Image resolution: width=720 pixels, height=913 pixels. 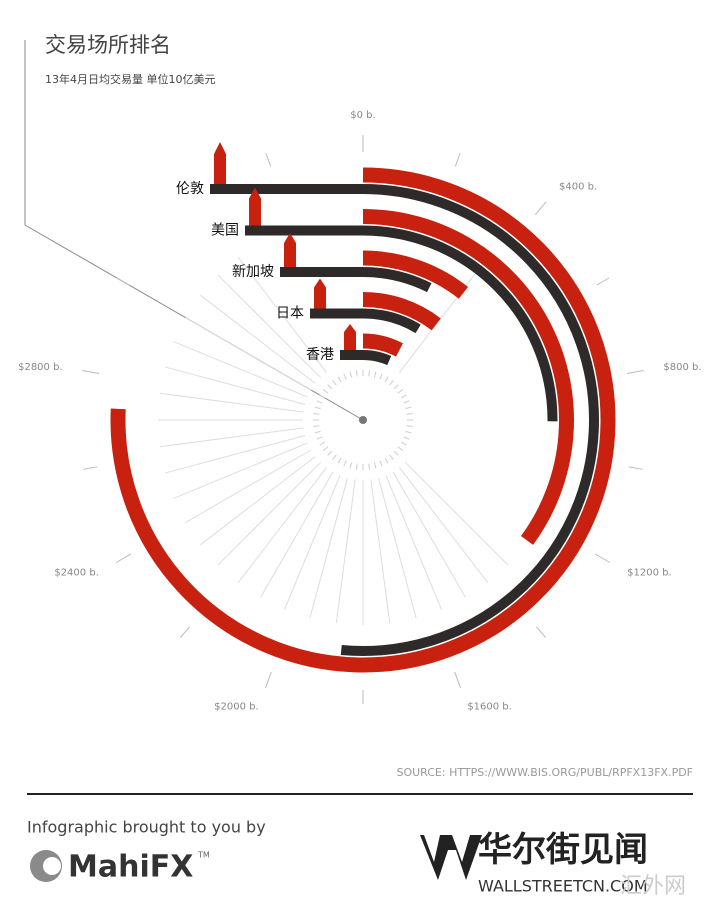 I want to click on center-dot, so click(x=363, y=420).